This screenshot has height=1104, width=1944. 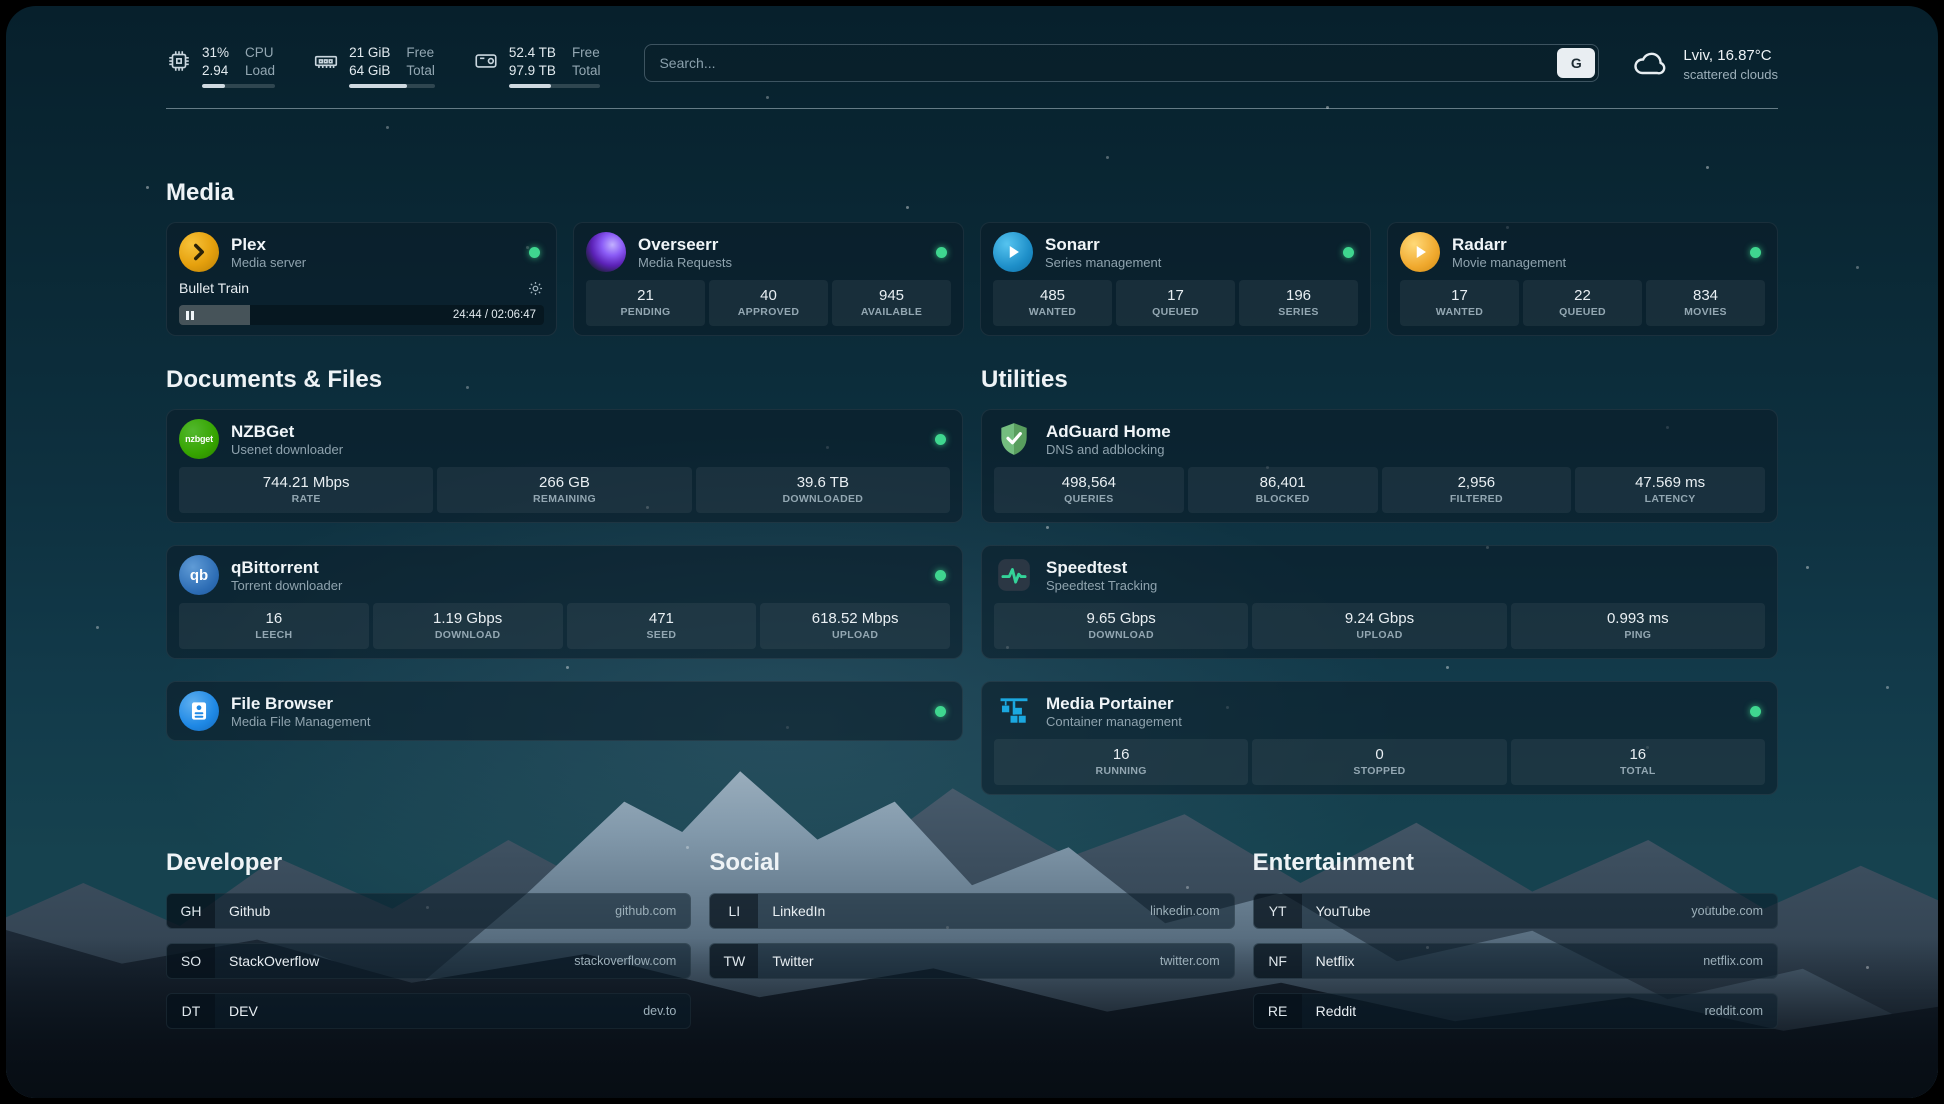 What do you see at coordinates (972, 961) in the screenshot?
I see `bookmark-twitter: TW Twitter twitter.com` at bounding box center [972, 961].